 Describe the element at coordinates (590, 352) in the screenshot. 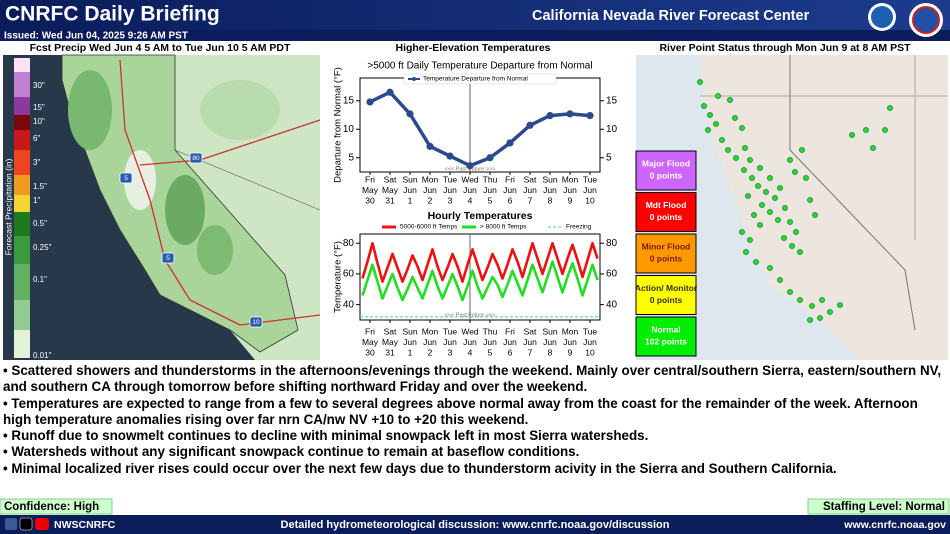

I see `x-tick-label: 10` at that location.